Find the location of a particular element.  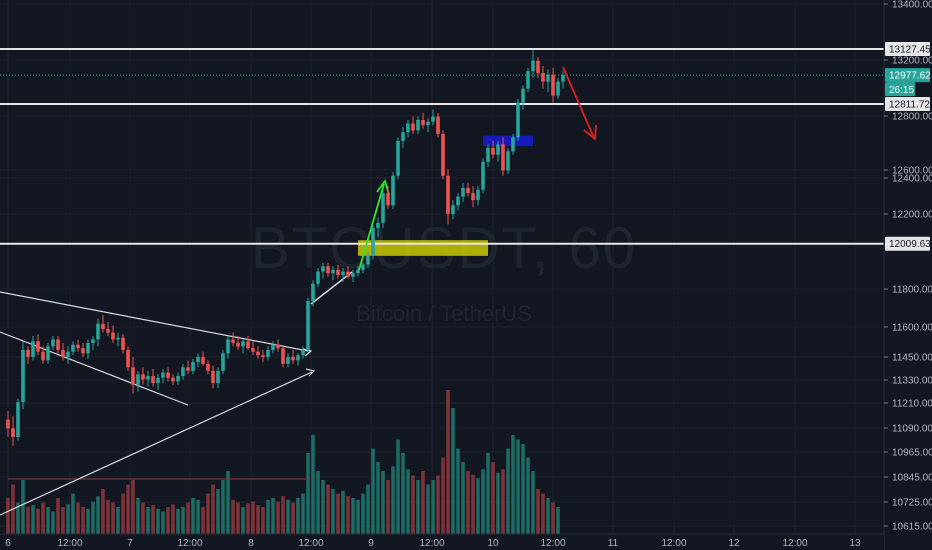

price-level-tag-label: 12811.72 is located at coordinates (909, 105).